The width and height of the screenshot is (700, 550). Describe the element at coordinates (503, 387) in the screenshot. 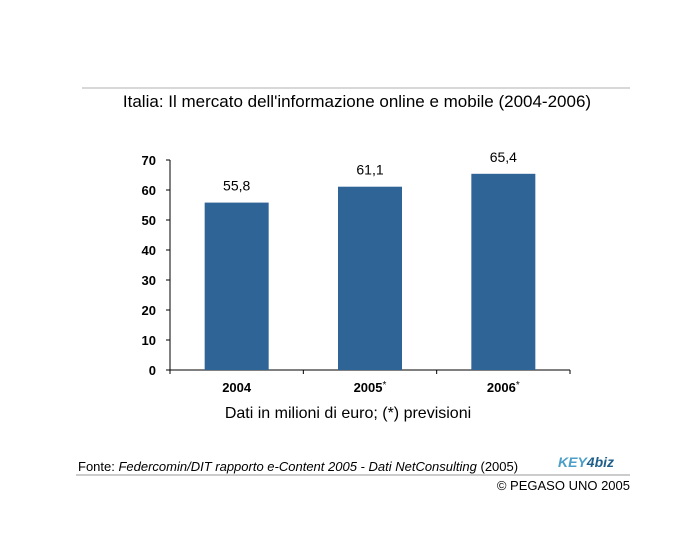

I see `x-tick-label-2006: 2006*` at that location.